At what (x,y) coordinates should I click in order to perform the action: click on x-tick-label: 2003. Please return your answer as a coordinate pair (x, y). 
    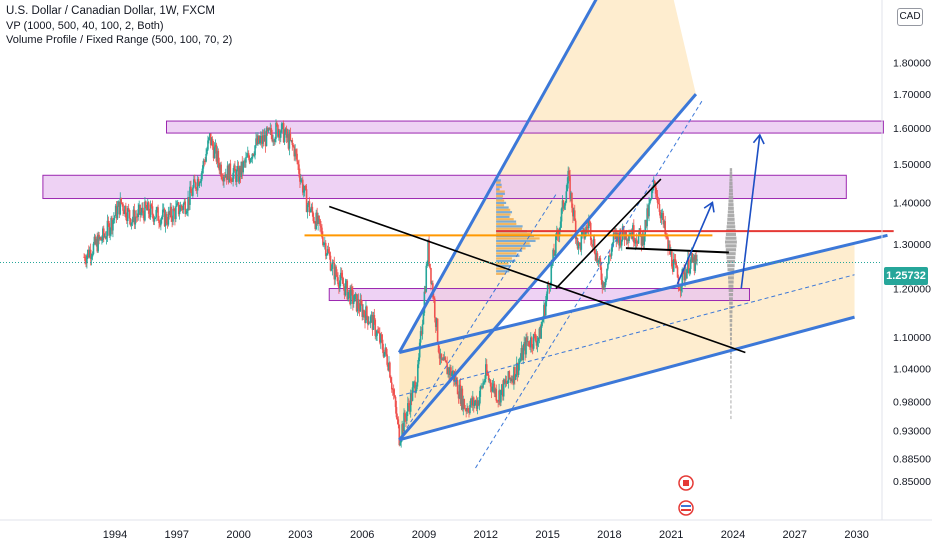
    Looking at the image, I should click on (300, 535).